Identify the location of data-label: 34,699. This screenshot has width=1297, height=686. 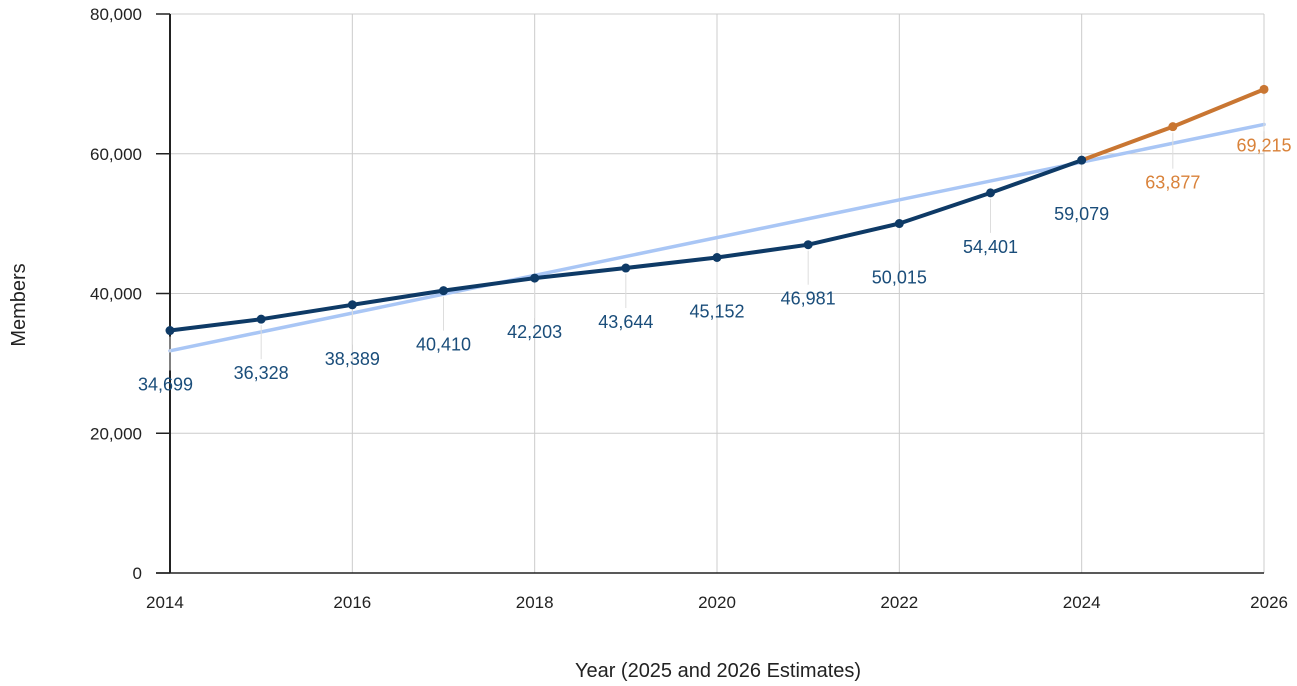
(165, 385).